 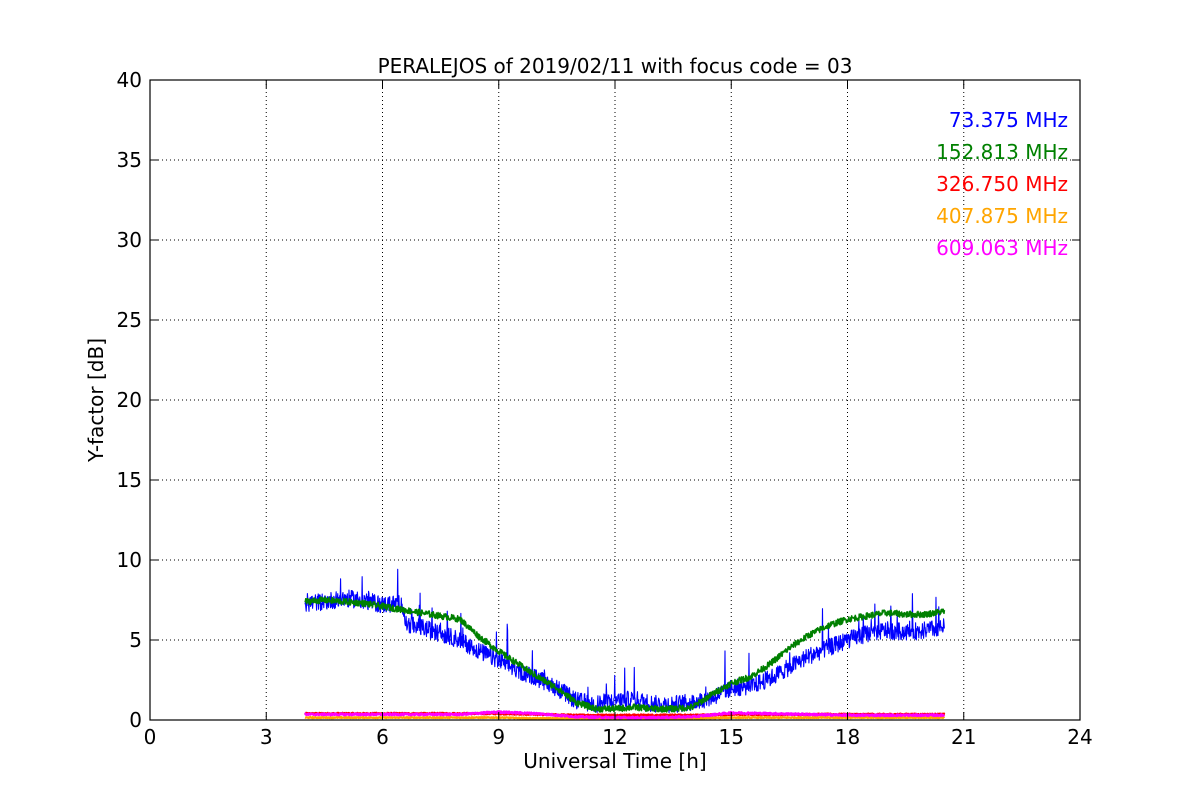 I want to click on x-tick-label: 6, so click(x=382, y=737).